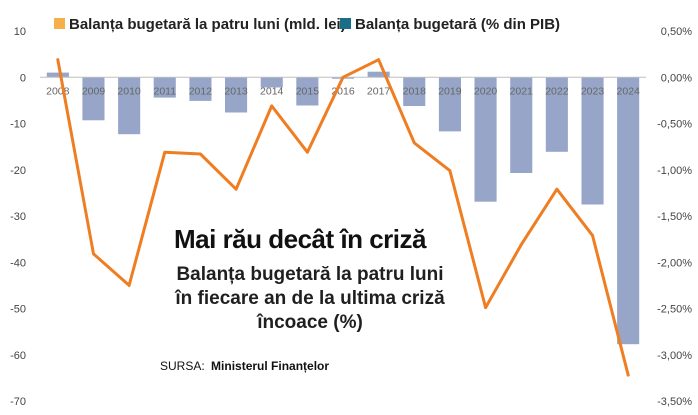 This screenshot has width=698, height=415. What do you see at coordinates (676, 32) in the screenshot?
I see `right-tick-label: 0,50%` at bounding box center [676, 32].